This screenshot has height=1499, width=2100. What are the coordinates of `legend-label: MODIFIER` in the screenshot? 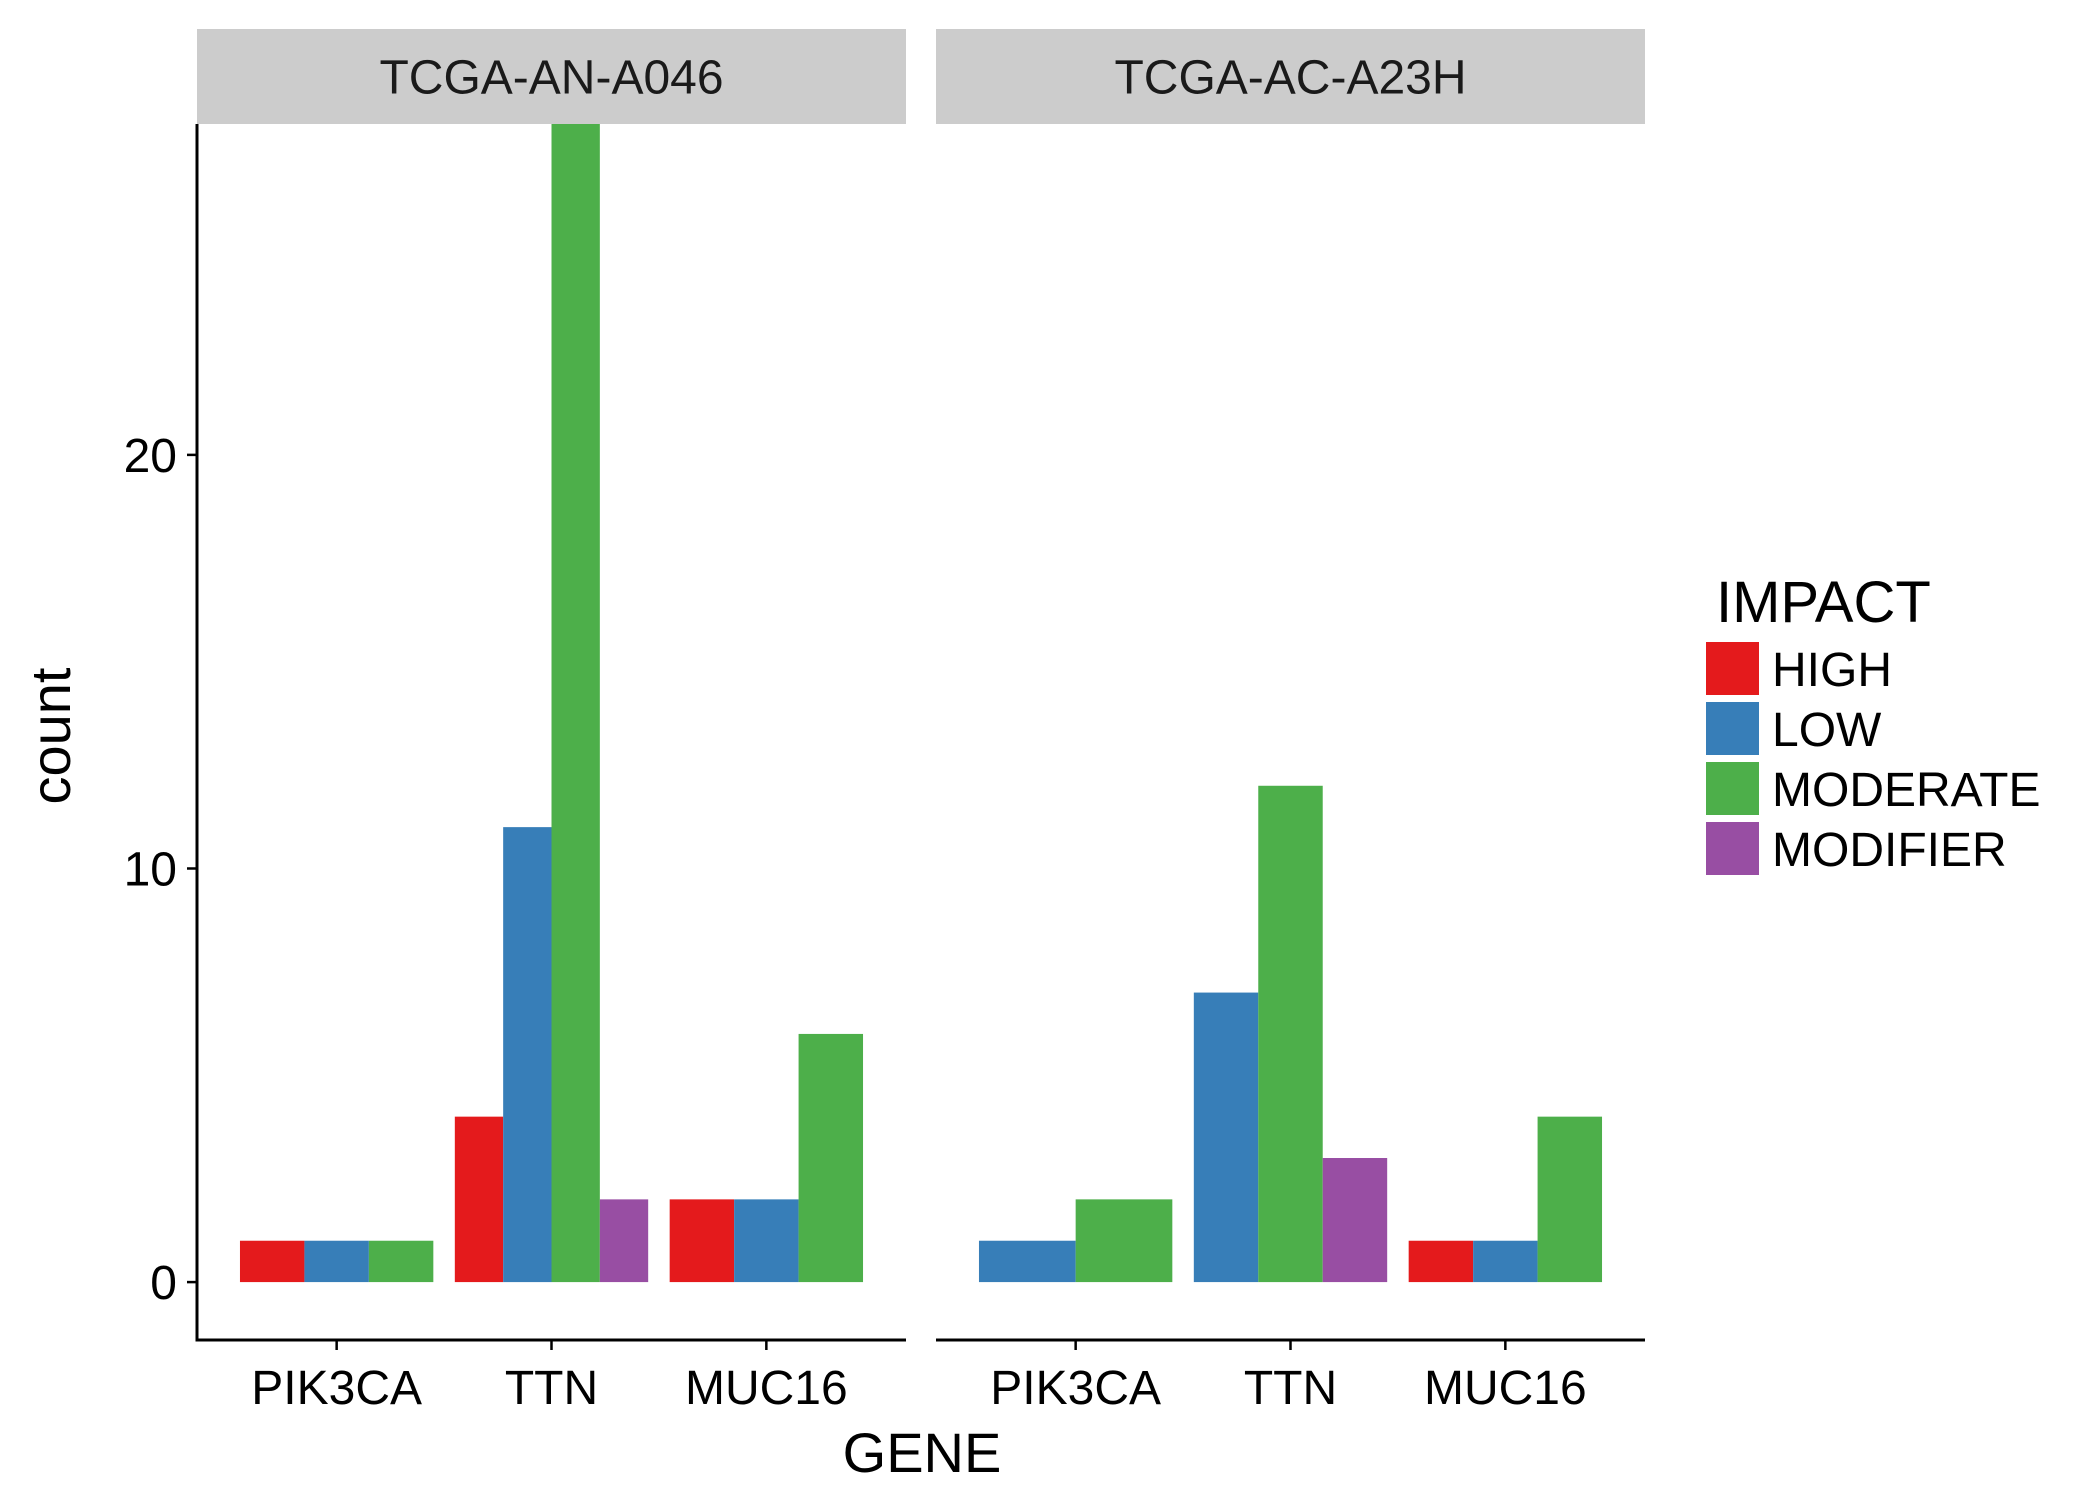 It's located at (1889, 850).